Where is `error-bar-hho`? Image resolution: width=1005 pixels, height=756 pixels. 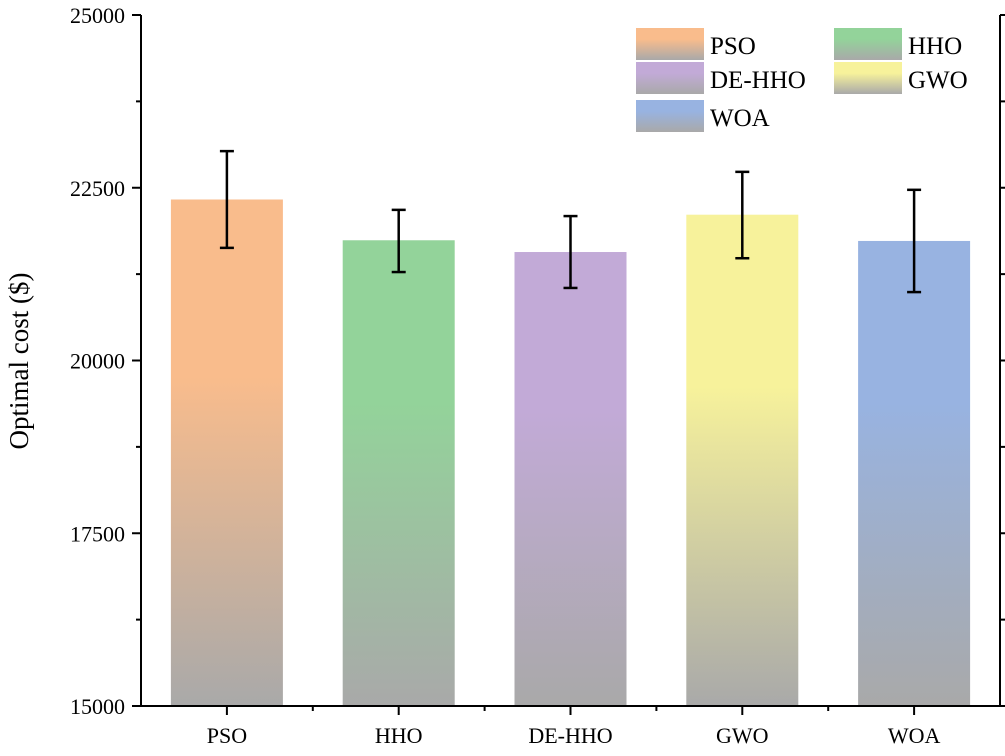
error-bar-hho is located at coordinates (398, 241).